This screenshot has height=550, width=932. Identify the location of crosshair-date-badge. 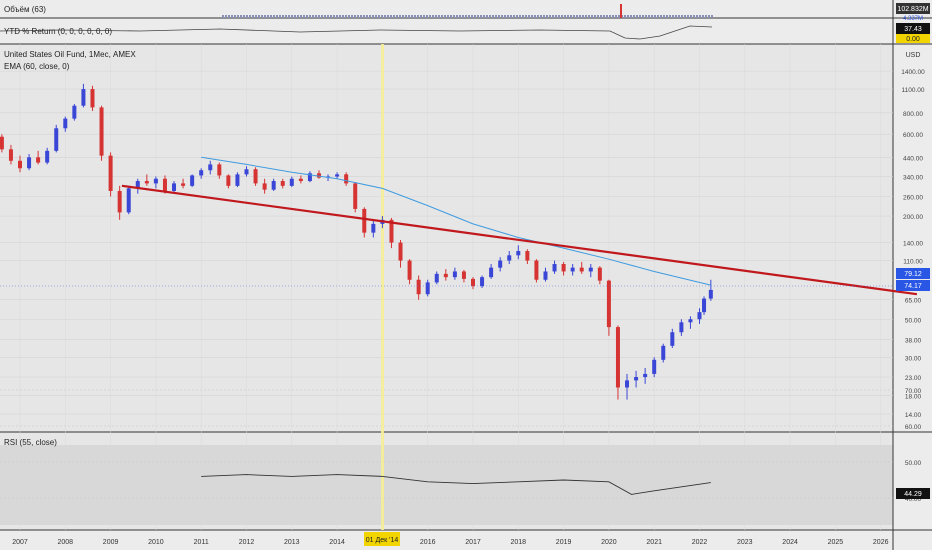
(382, 539).